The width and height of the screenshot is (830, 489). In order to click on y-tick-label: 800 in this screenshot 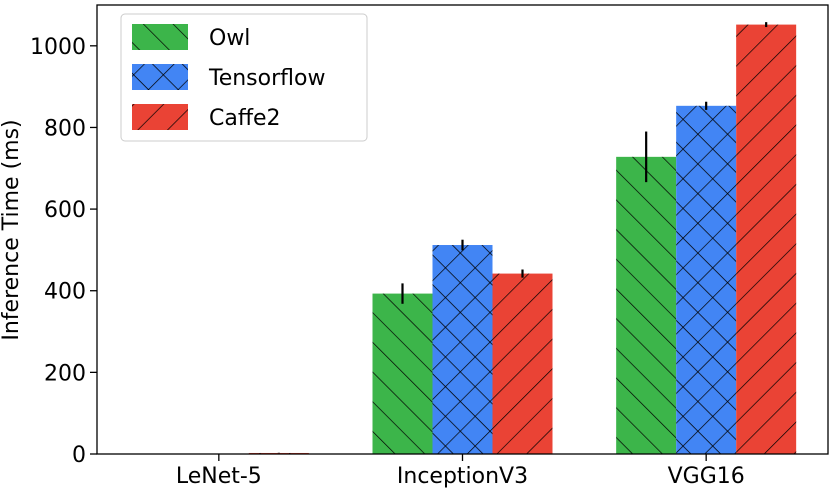, I will do `click(65, 128)`.